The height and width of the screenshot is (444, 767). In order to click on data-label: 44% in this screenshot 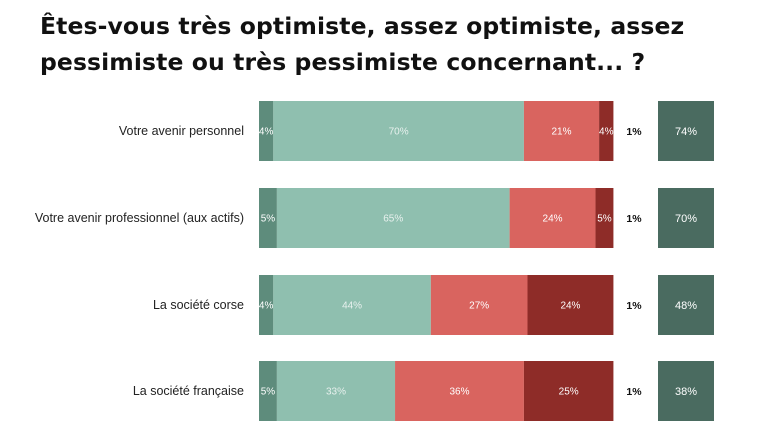, I will do `click(352, 306)`.